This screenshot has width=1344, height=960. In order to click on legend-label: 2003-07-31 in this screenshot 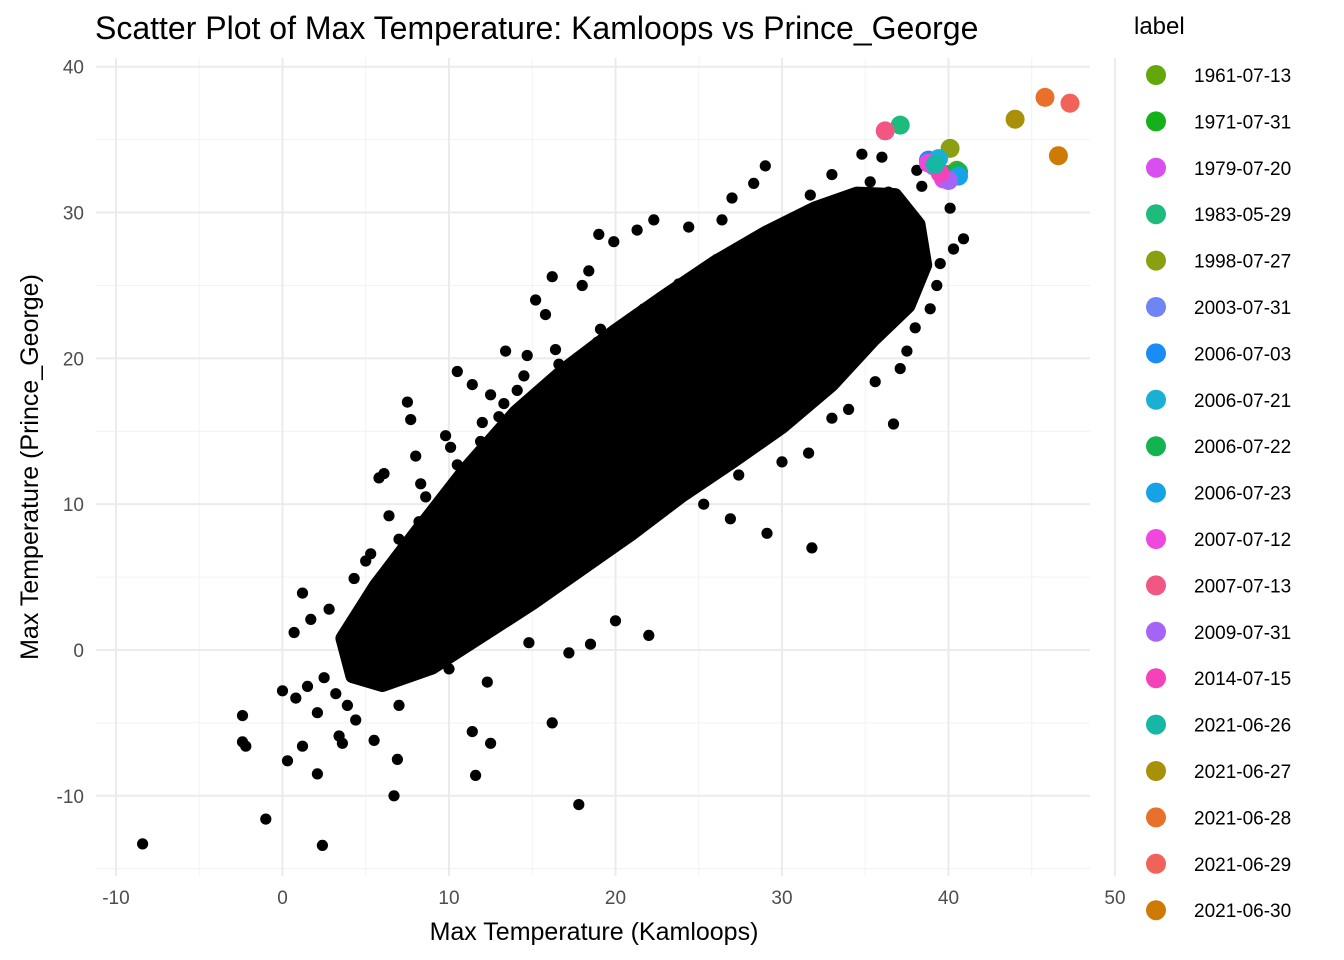, I will do `click(1242, 308)`.